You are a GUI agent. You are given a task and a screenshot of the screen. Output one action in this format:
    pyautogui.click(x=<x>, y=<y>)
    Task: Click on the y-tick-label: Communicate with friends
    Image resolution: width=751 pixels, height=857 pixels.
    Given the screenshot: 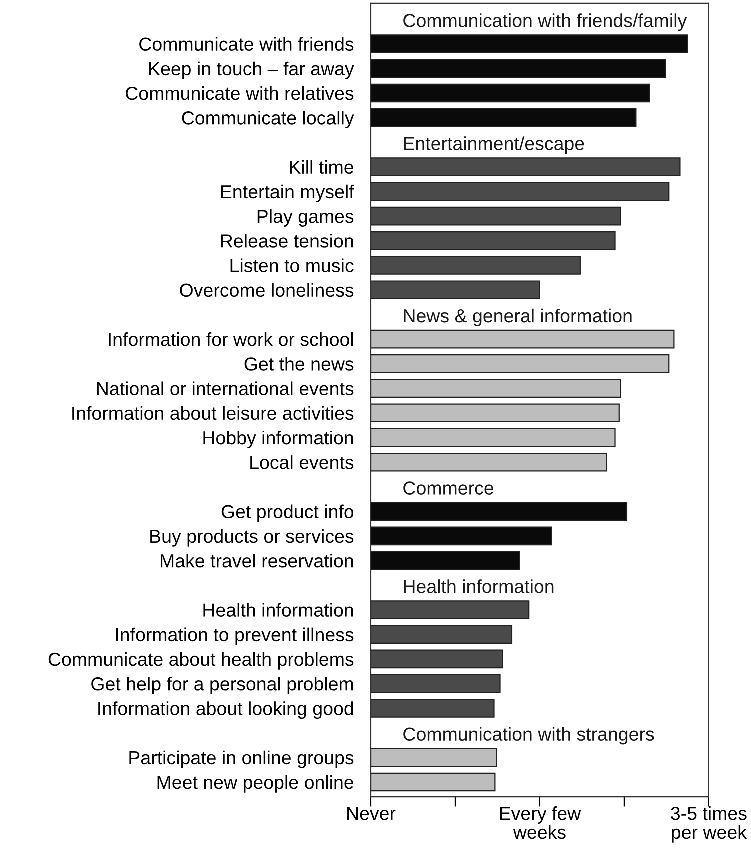 What is the action you would take?
    pyautogui.click(x=247, y=44)
    